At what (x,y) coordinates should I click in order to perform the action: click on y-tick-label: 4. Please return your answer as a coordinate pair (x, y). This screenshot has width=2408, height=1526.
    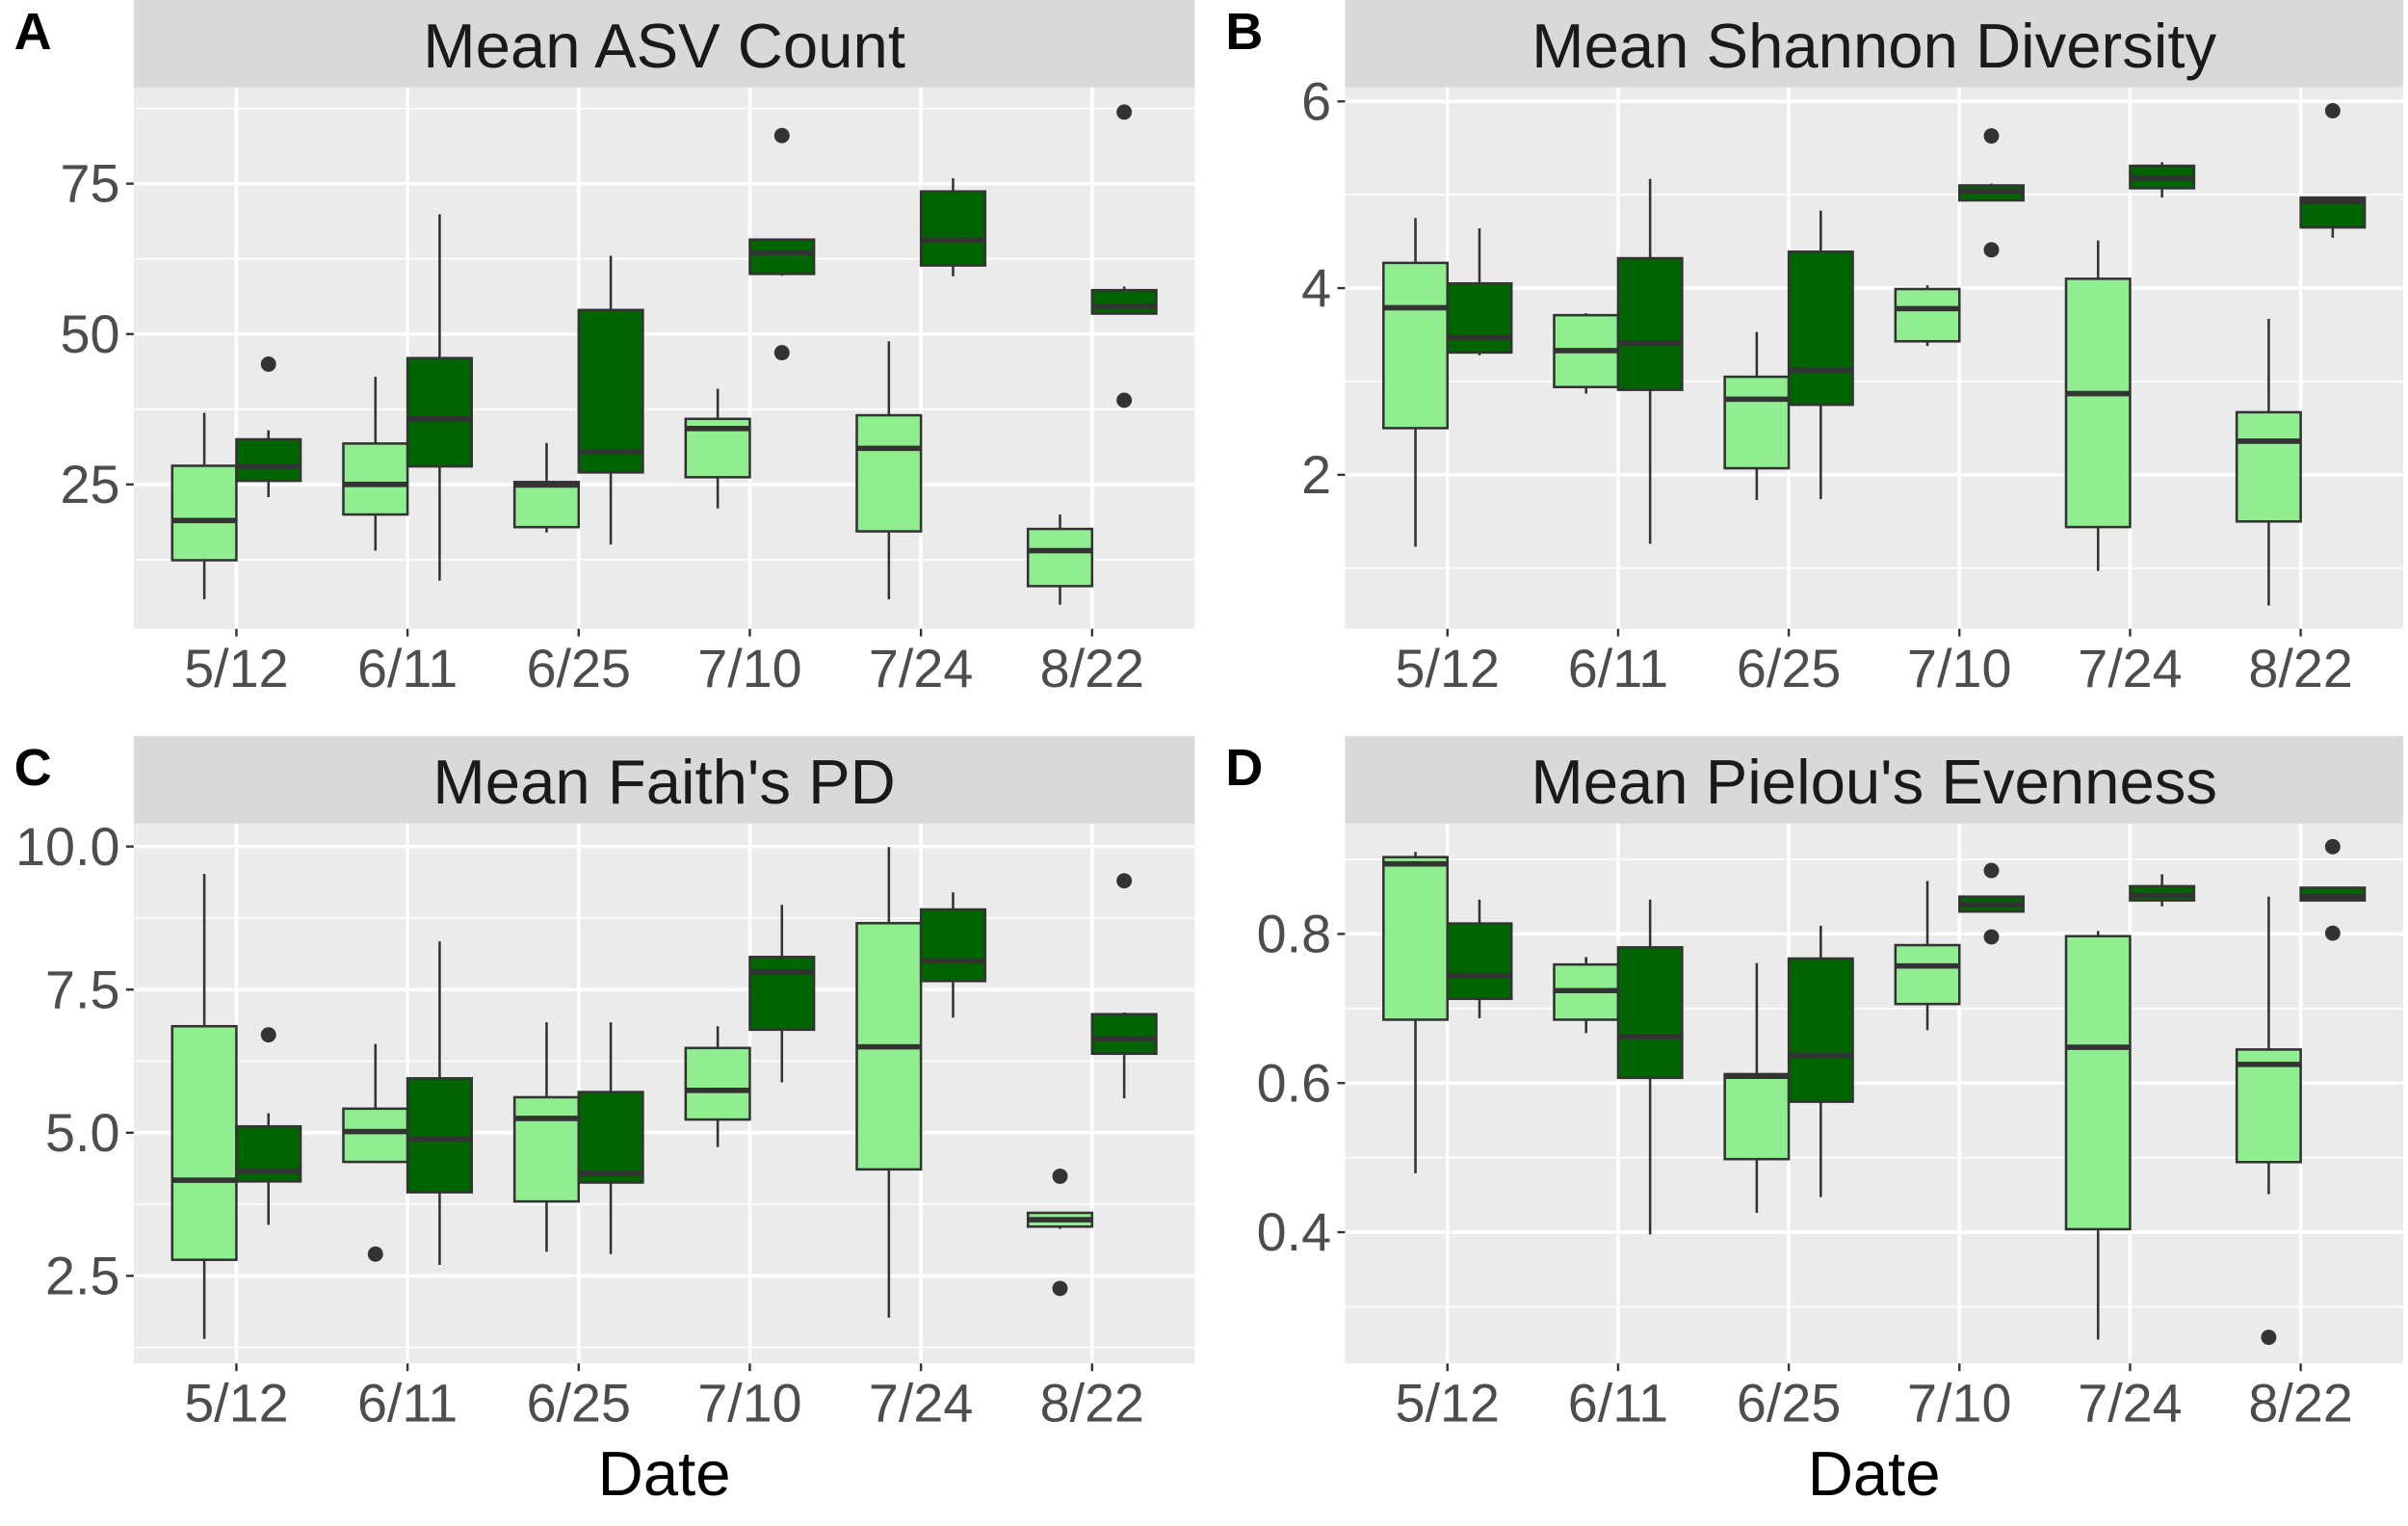
    Looking at the image, I should click on (1316, 288).